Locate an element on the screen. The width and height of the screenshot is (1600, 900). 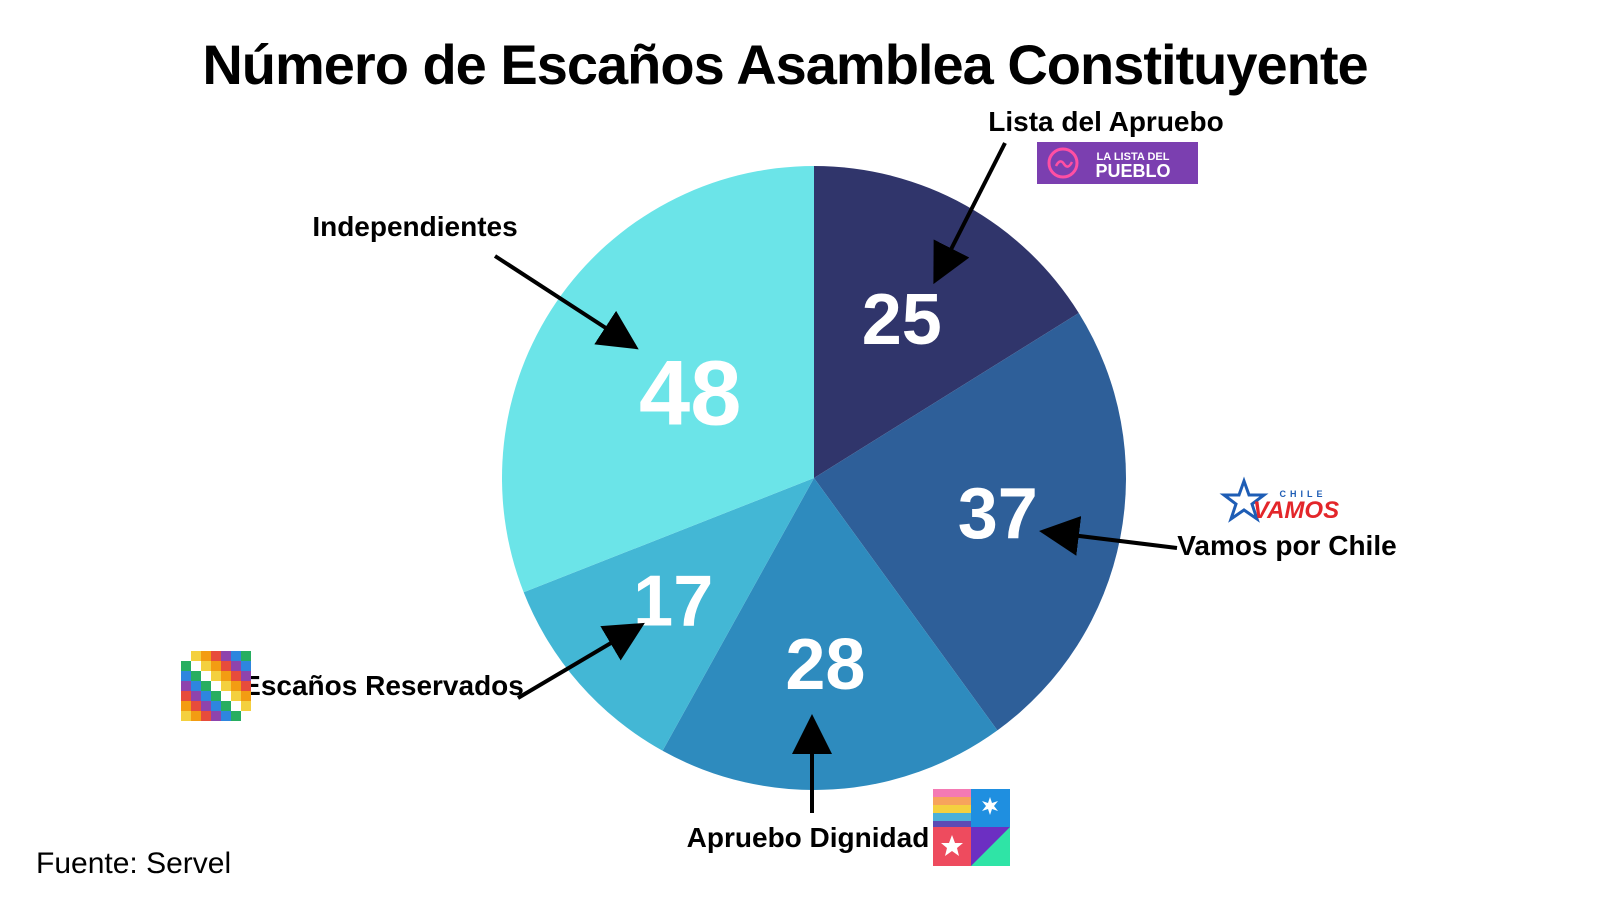
slice-value-label: 25 is located at coordinates (902, 320).